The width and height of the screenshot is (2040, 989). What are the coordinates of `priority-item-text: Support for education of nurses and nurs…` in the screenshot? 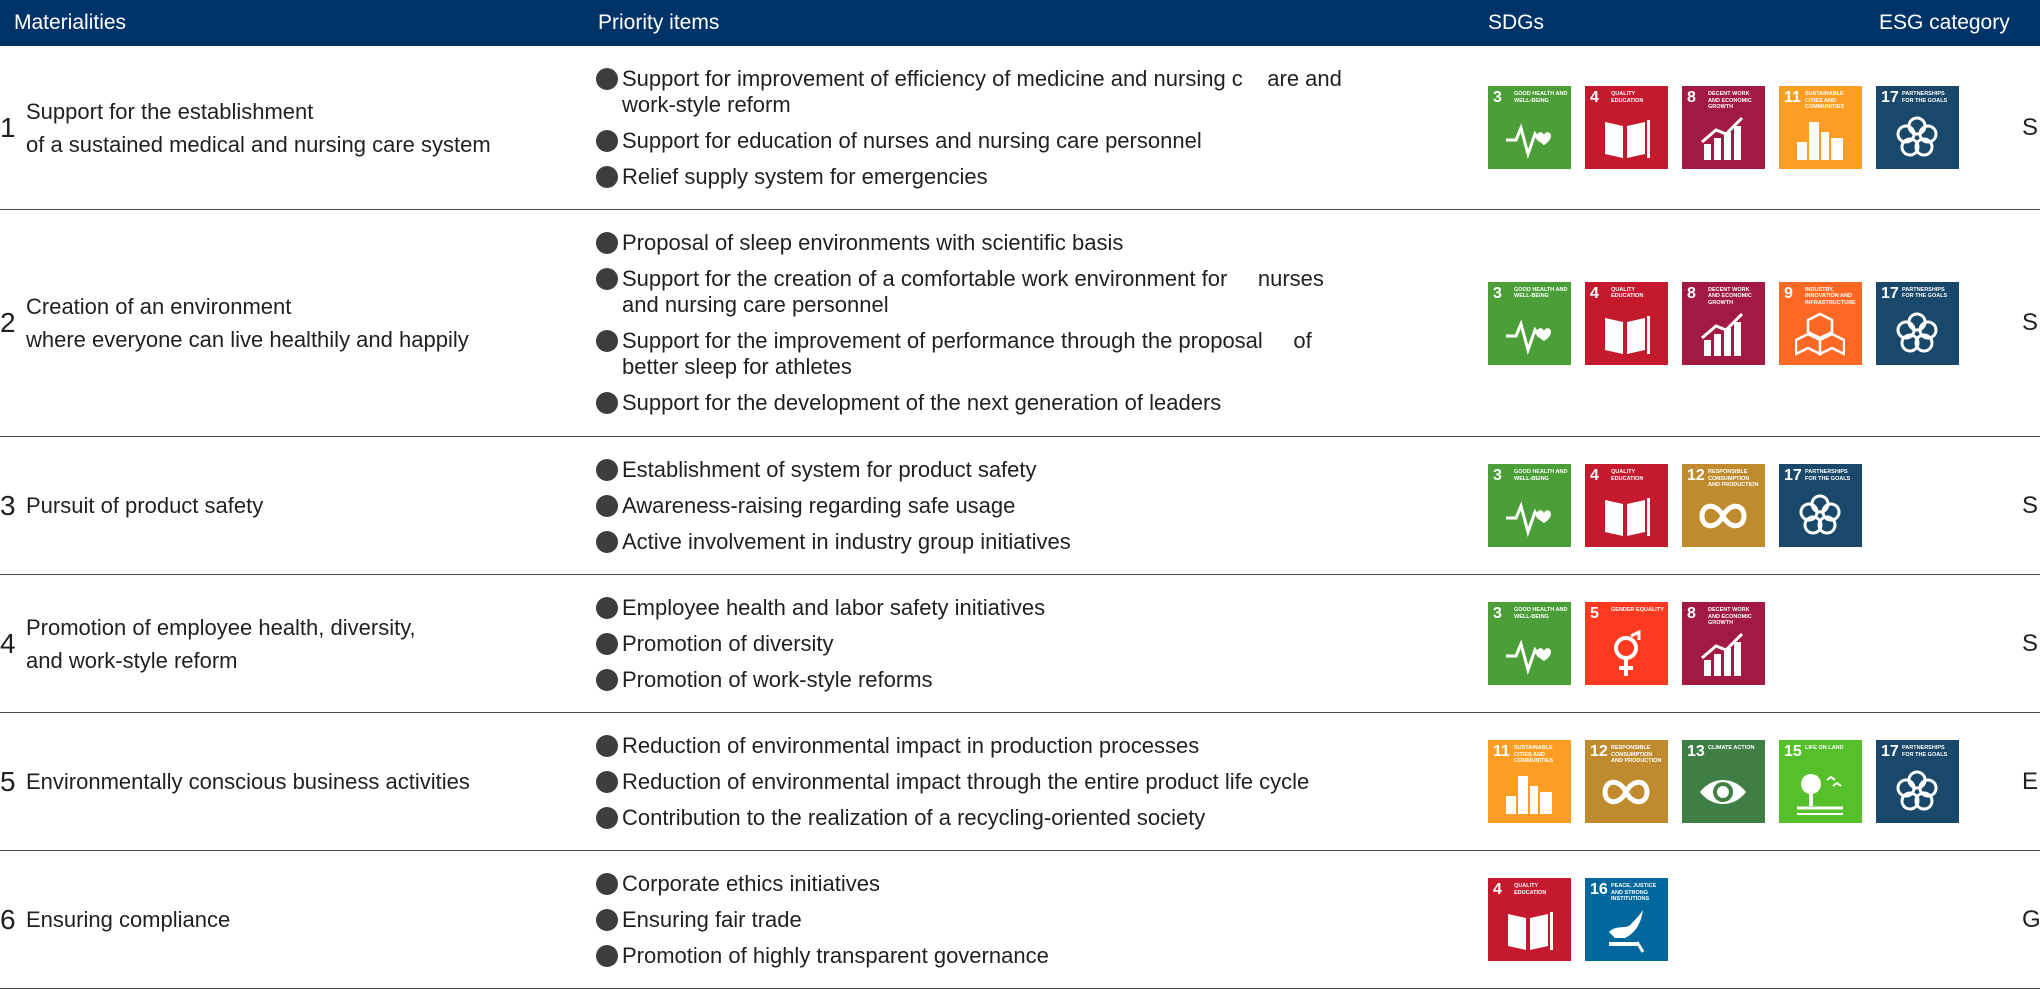 It's located at (912, 140).